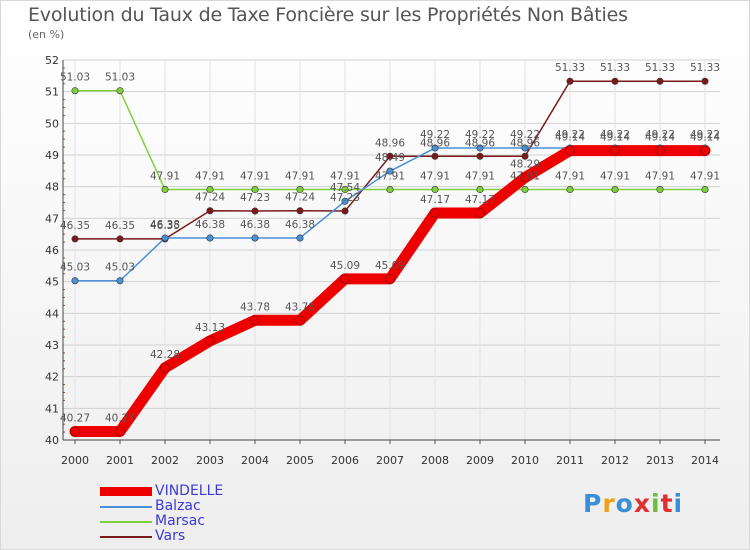  What do you see at coordinates (170, 536) in the screenshot?
I see `legend-label: Vars` at bounding box center [170, 536].